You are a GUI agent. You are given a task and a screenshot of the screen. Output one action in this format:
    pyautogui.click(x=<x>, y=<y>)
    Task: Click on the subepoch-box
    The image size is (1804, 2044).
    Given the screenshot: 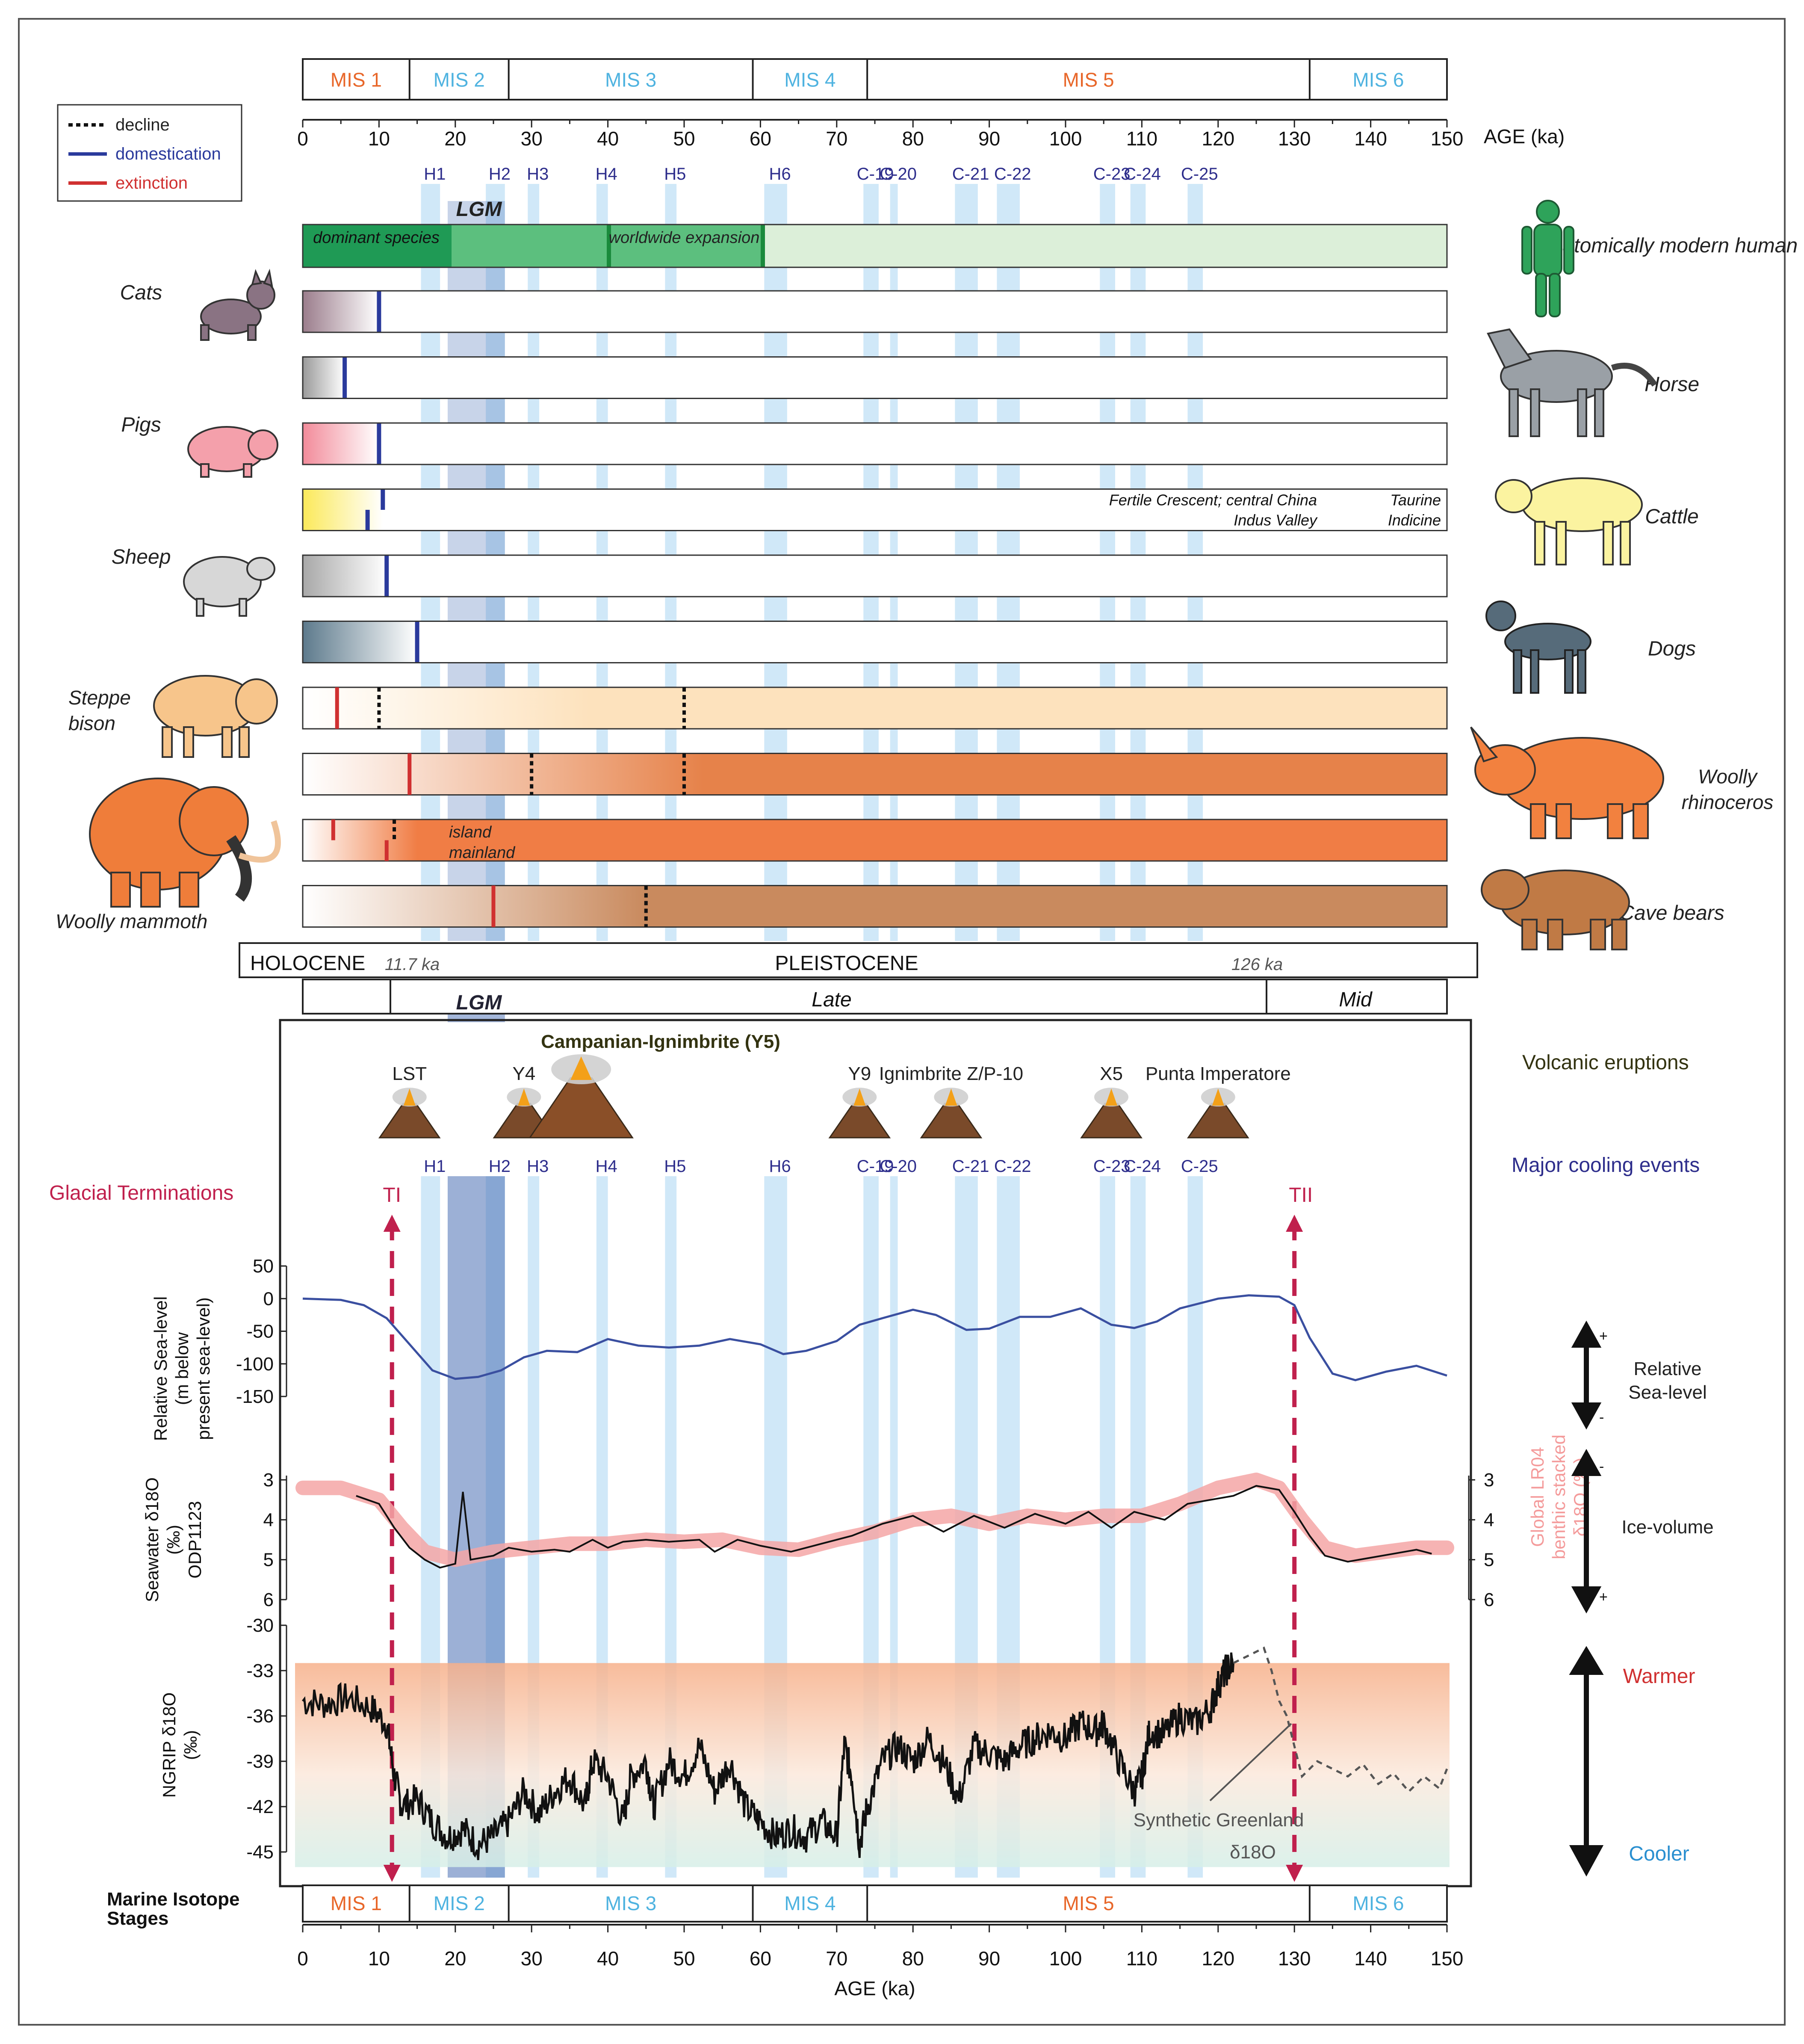 What is the action you would take?
    pyautogui.click(x=875, y=997)
    